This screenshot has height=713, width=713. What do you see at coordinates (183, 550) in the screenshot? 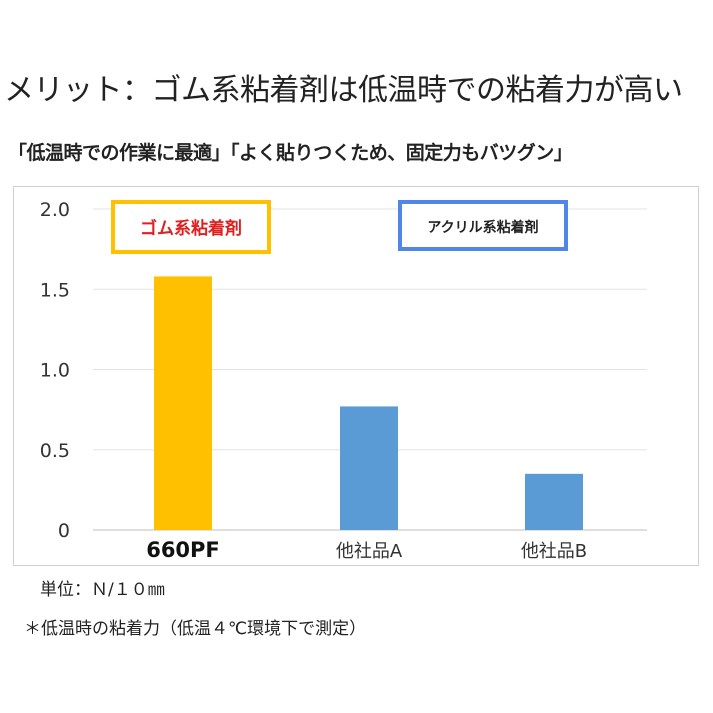
I see `x-tick-label: 660PF` at bounding box center [183, 550].